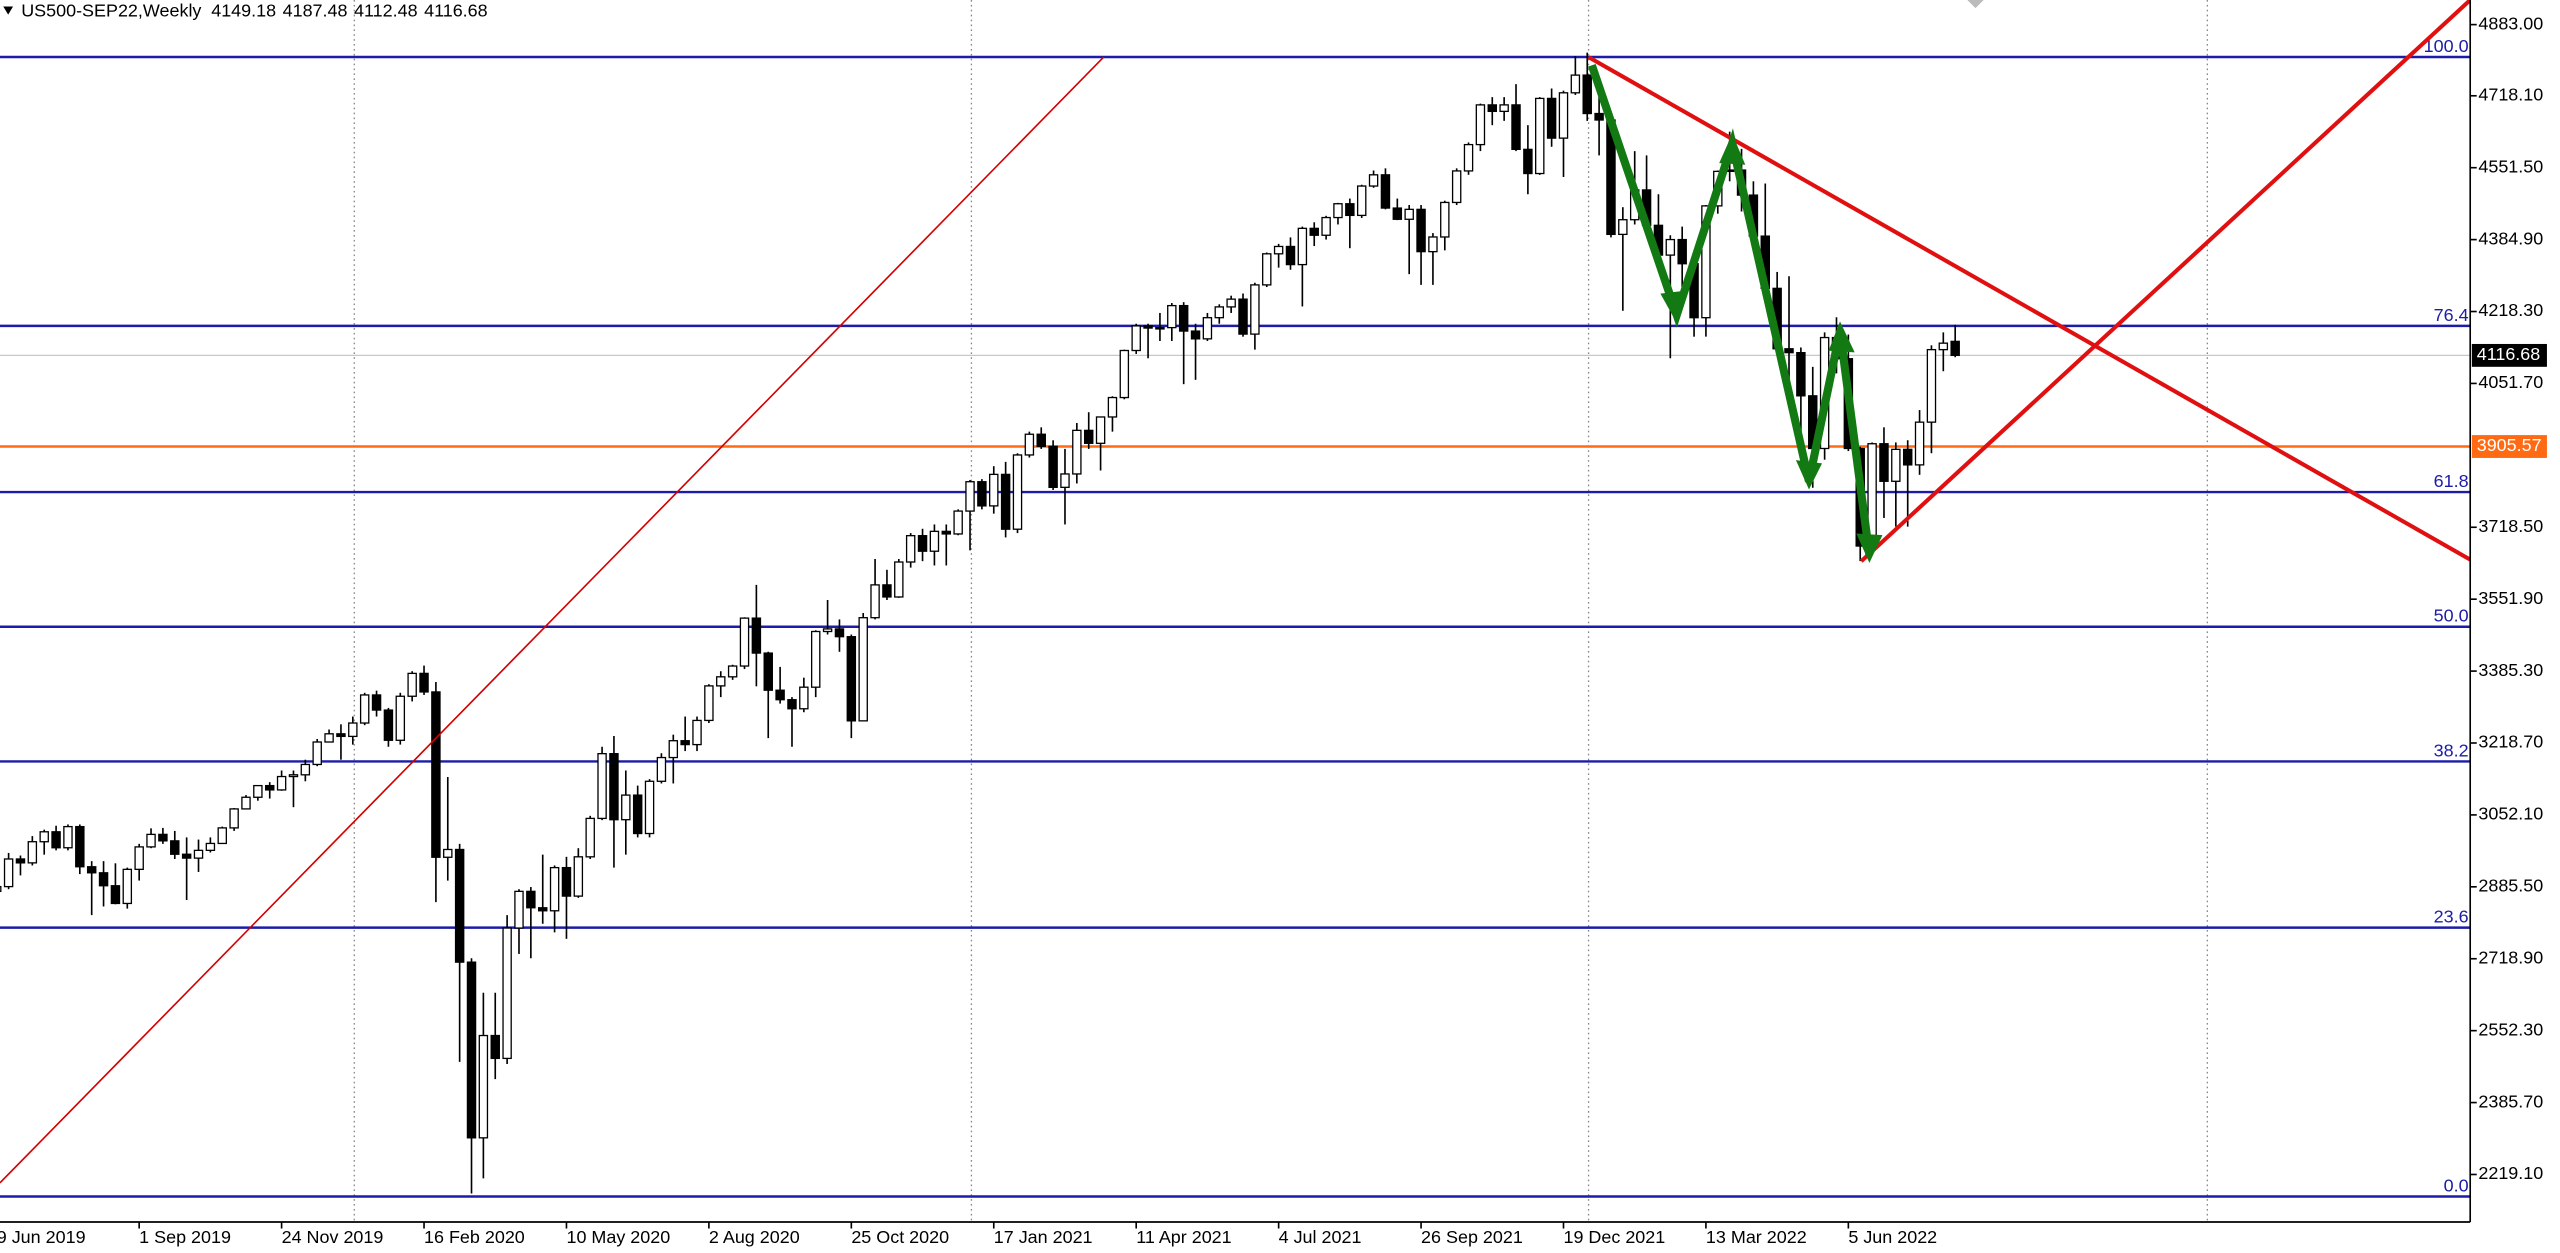 This screenshot has width=2560, height=1253. I want to click on time-axis-bg, so click(1280, 1237).